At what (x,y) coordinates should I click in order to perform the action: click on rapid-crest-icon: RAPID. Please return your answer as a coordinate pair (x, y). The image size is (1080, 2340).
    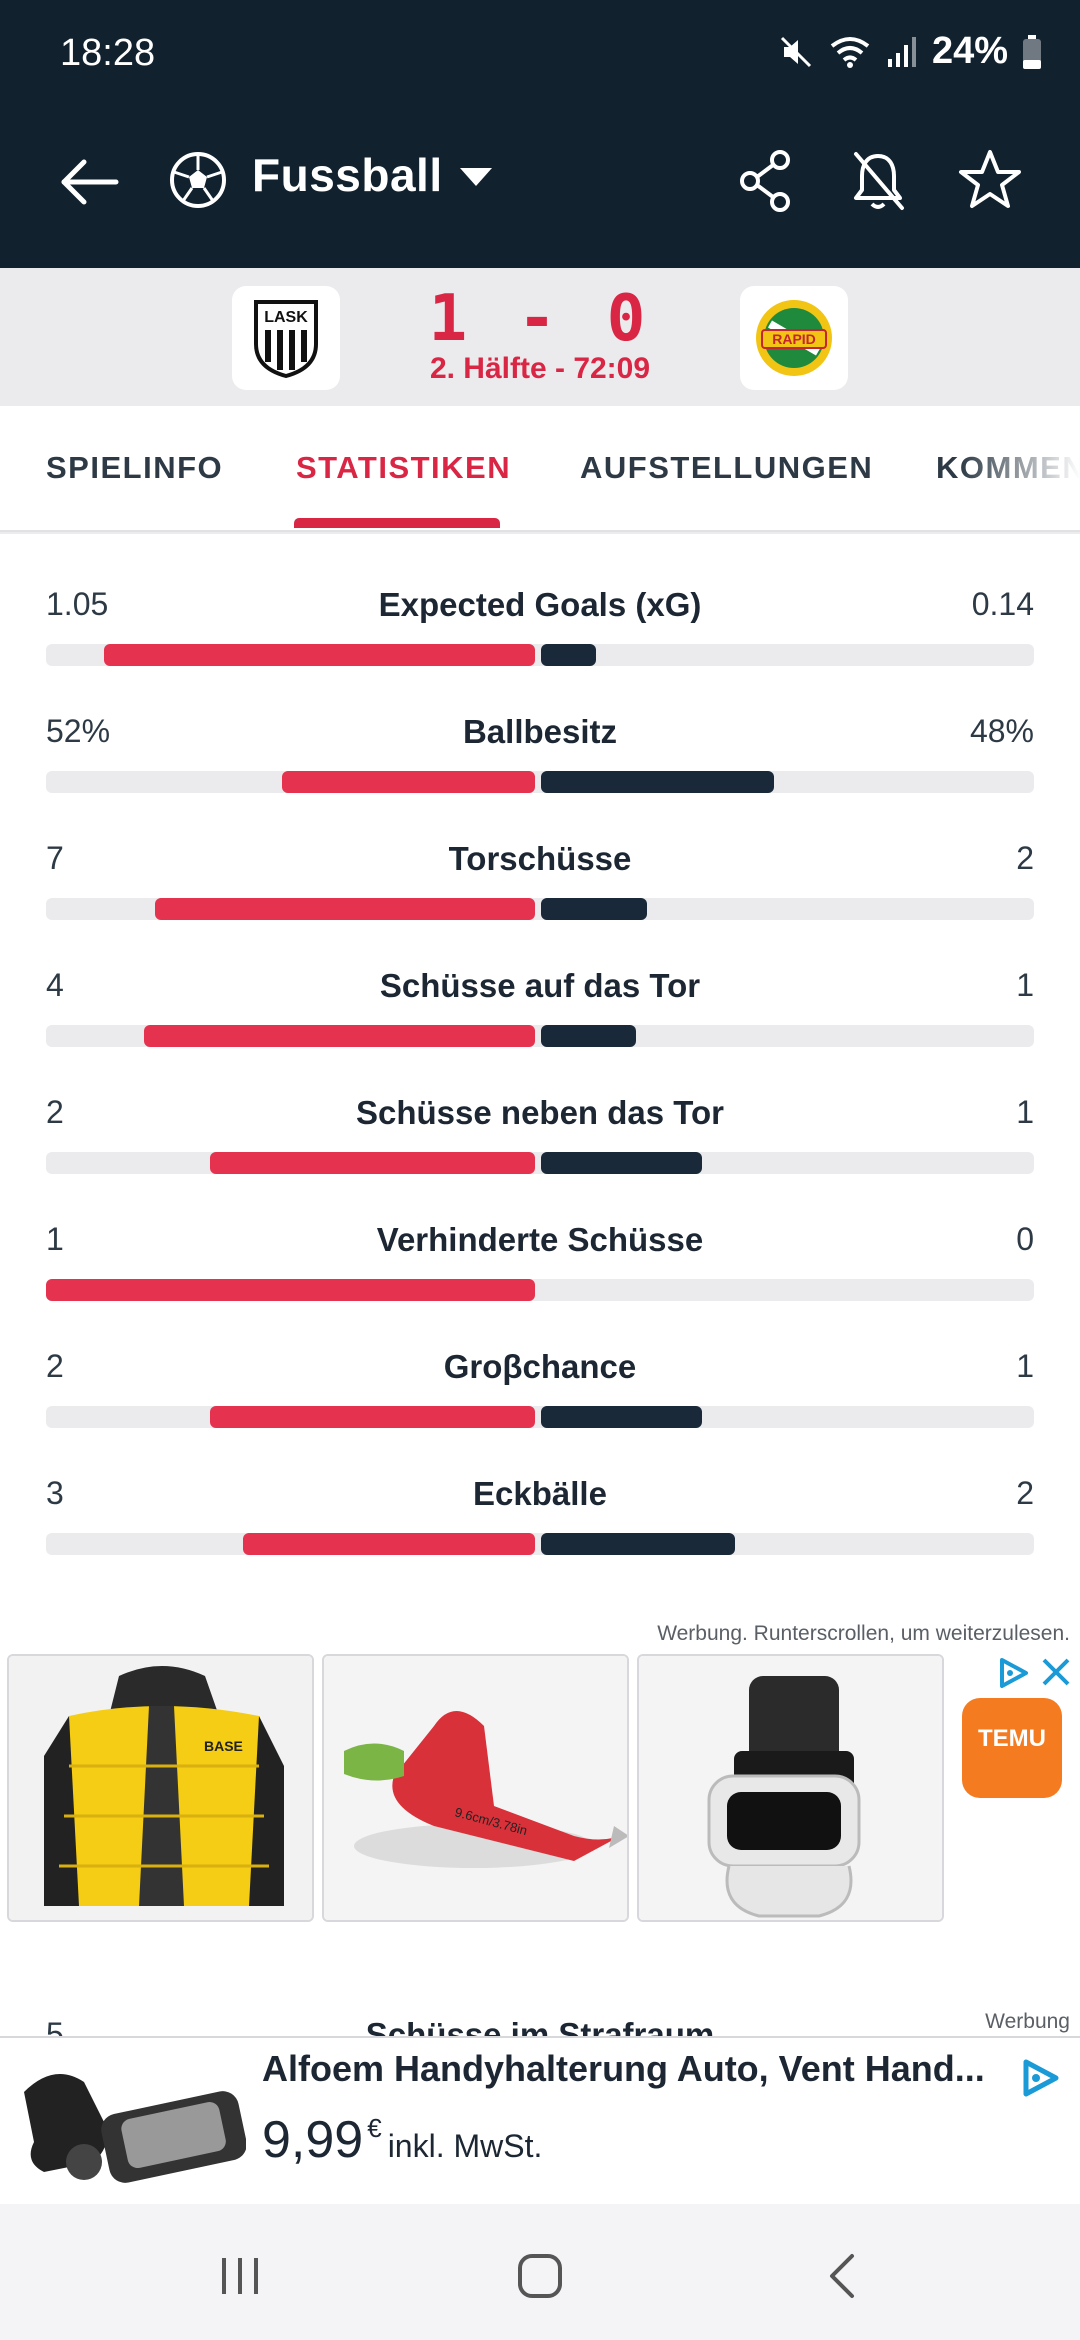
    Looking at the image, I should click on (794, 338).